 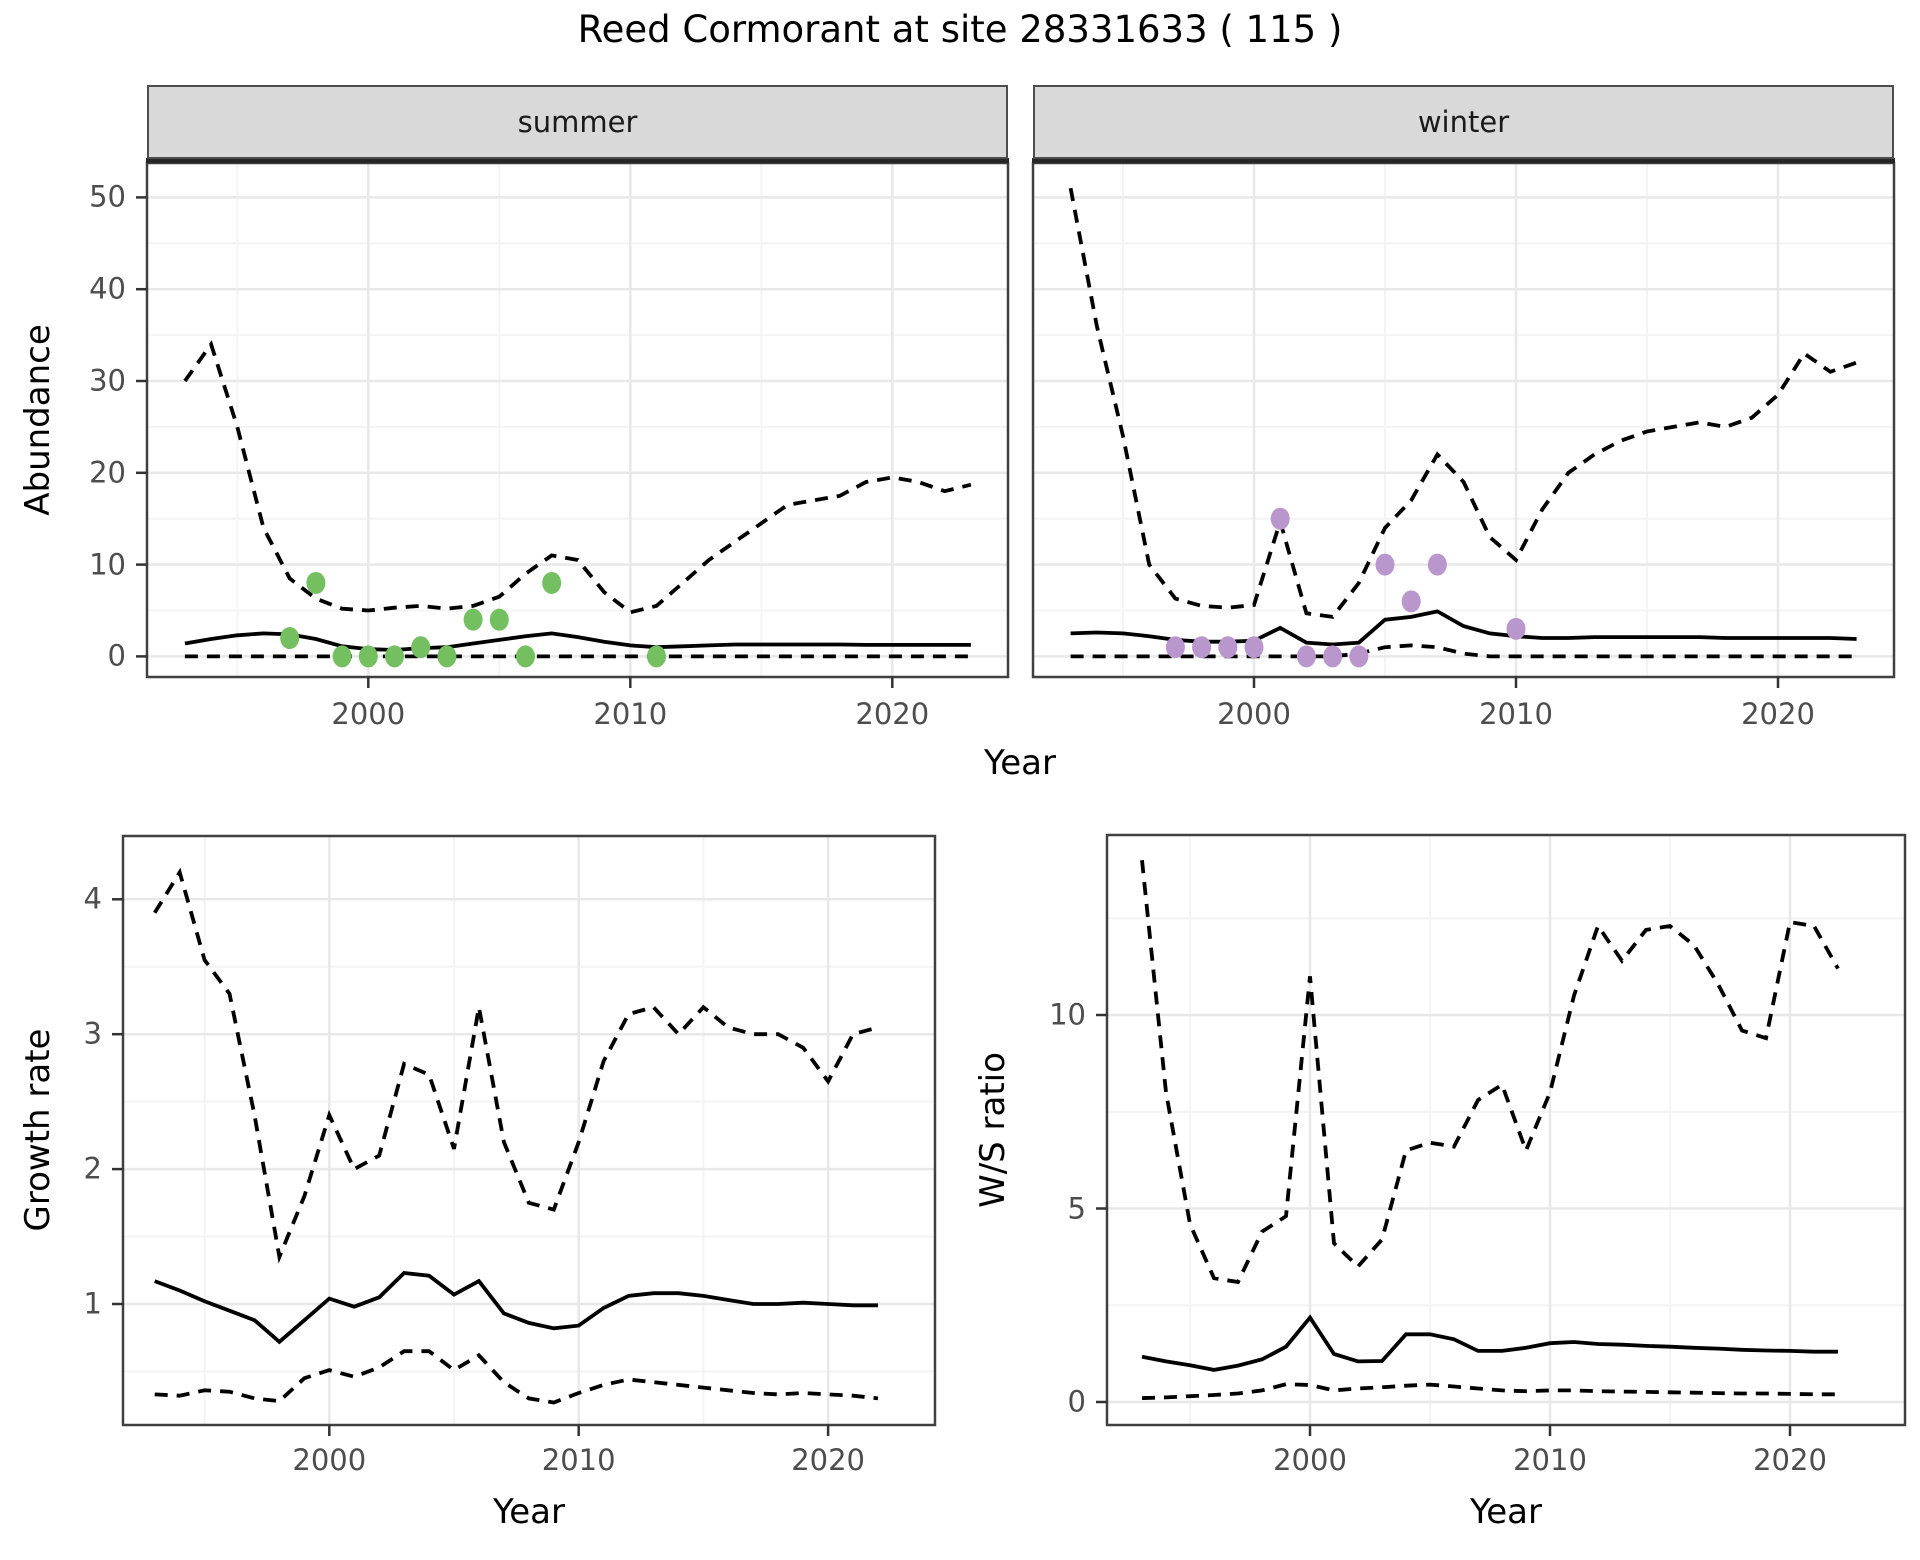 What do you see at coordinates (960, 29) in the screenshot?
I see `chart-title: Reed Cormorant at site 28331633 ( 115 )` at bounding box center [960, 29].